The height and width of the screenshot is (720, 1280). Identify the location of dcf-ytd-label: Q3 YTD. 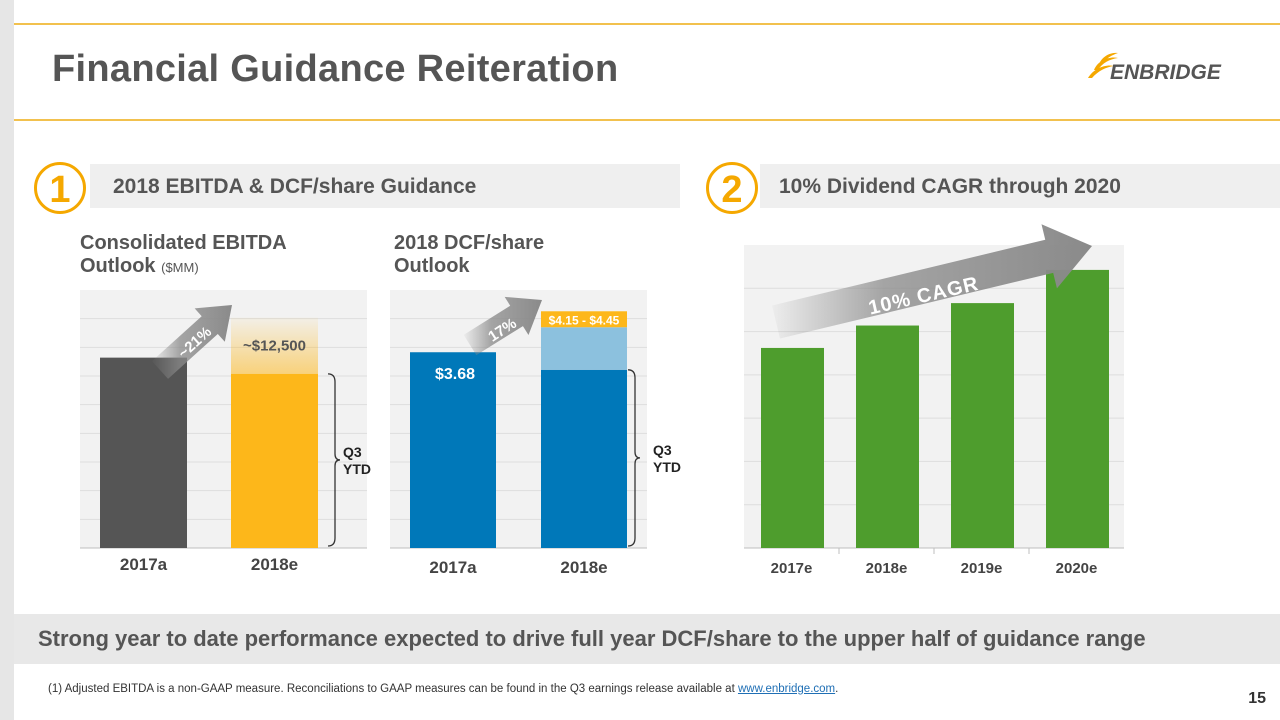
(667, 458).